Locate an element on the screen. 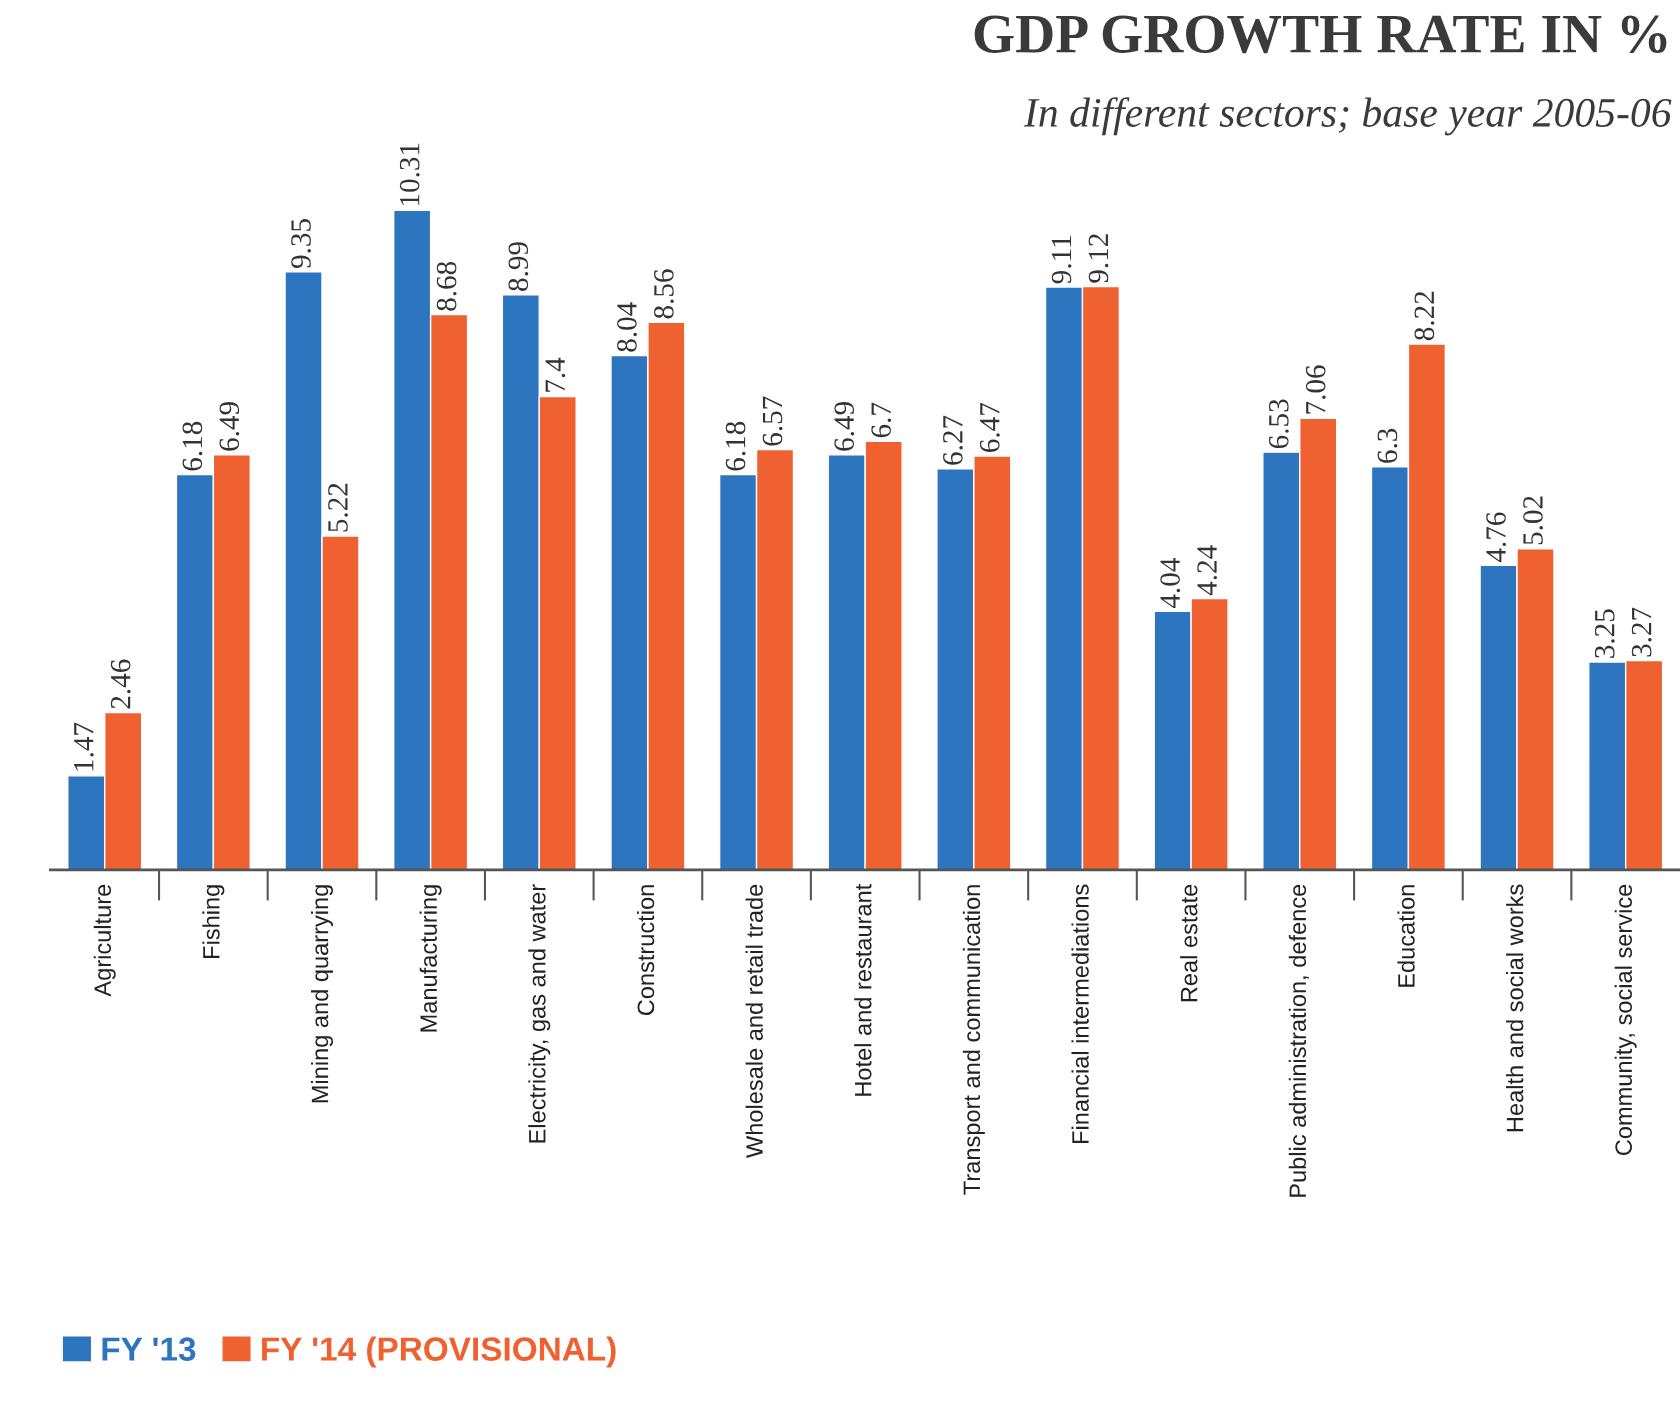 The height and width of the screenshot is (1426, 1680). data-label: 8.04 is located at coordinates (627, 327).